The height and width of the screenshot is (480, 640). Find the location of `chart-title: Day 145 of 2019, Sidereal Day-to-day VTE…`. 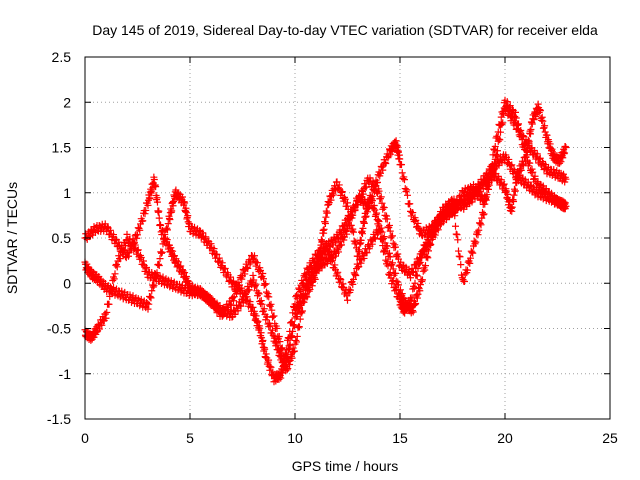

chart-title: Day 145 of 2019, Sidereal Day-to-day VTE… is located at coordinates (345, 30).